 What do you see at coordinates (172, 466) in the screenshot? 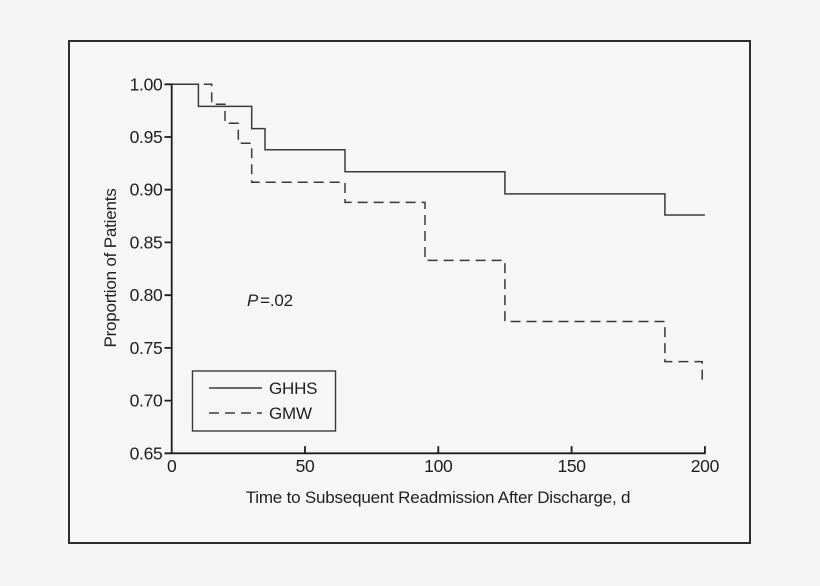
I see `x-tick-label: 0` at bounding box center [172, 466].